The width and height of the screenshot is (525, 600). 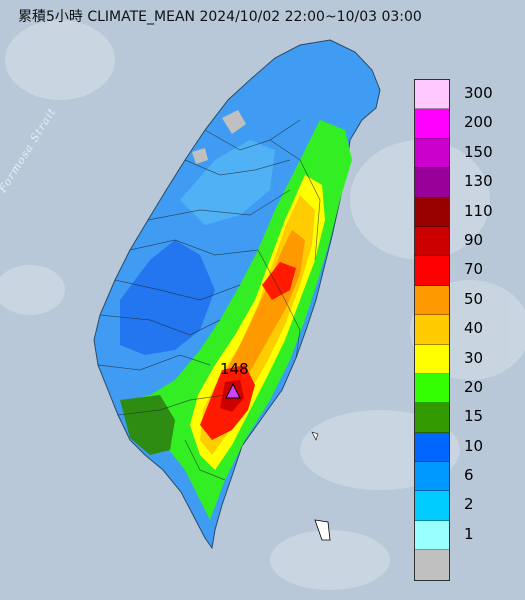 What do you see at coordinates (478, 93) in the screenshot?
I see `legend-label-0: 300` at bounding box center [478, 93].